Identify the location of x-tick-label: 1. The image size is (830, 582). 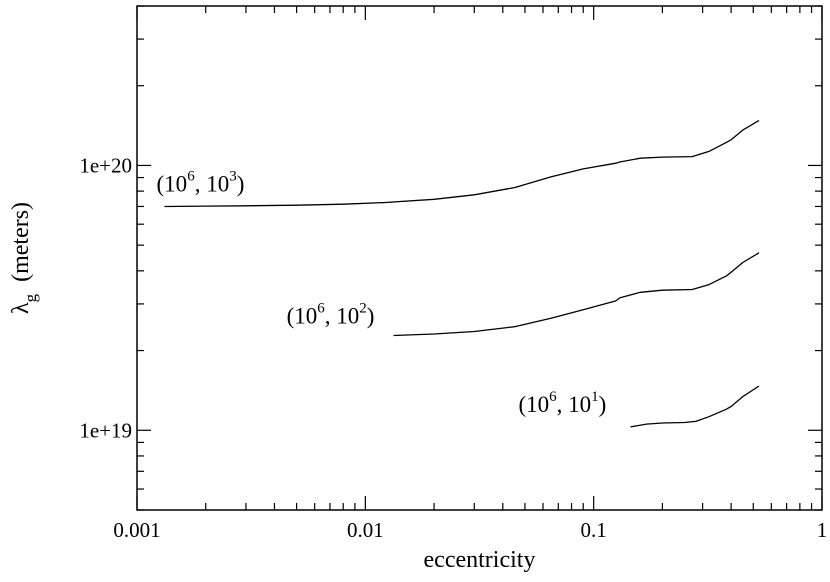
(822, 530).